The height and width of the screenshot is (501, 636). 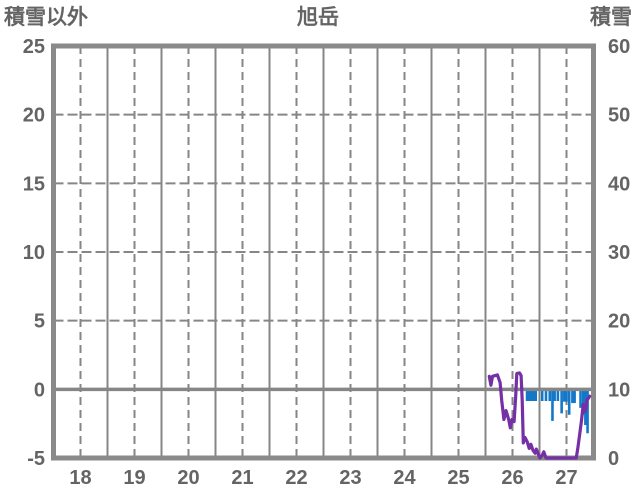 I want to click on left-axis-title: 積雪以外, so click(x=46, y=17).